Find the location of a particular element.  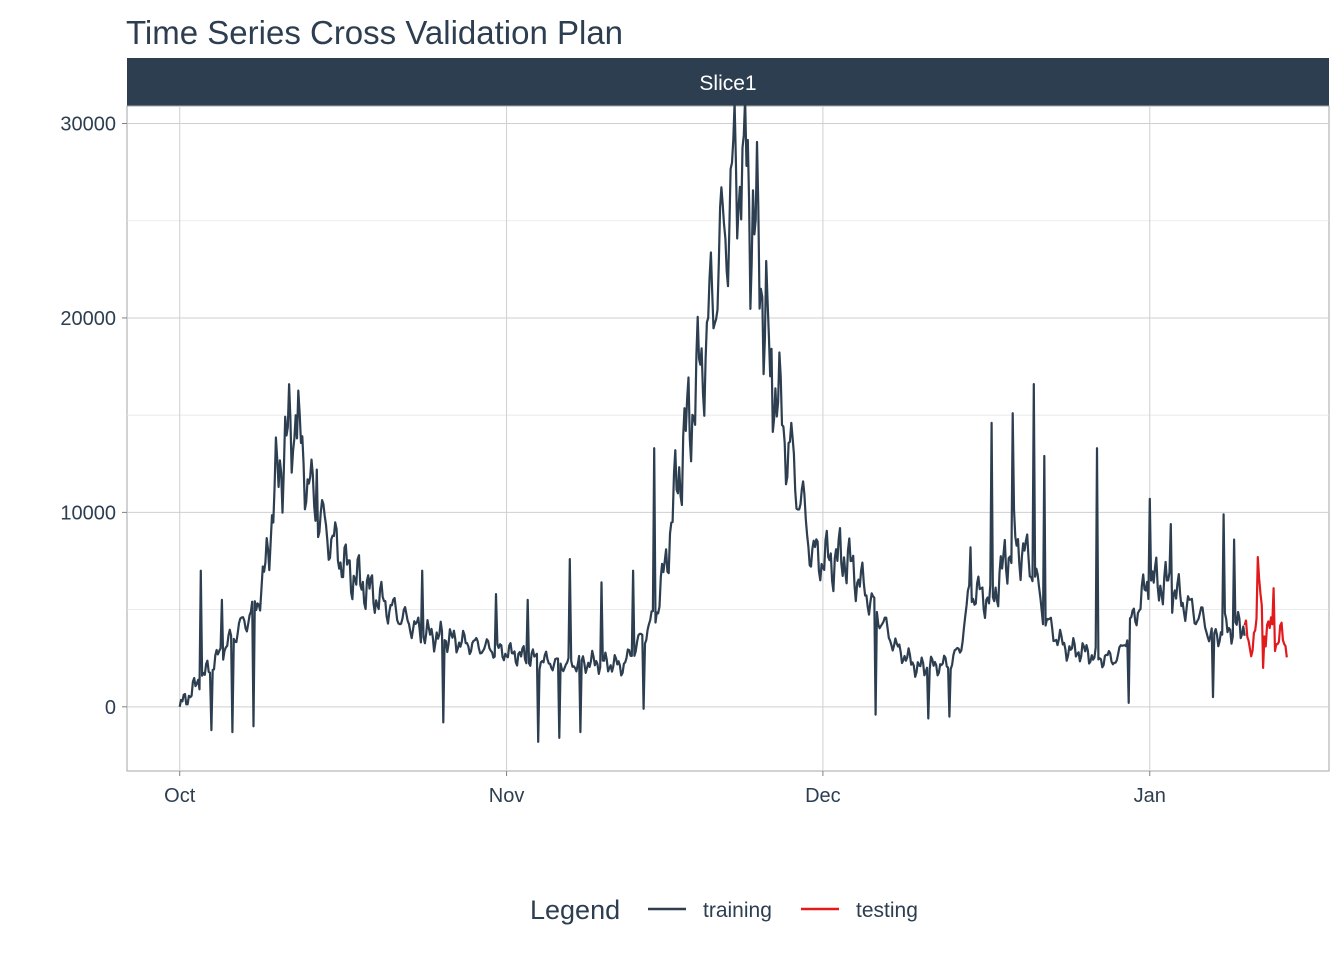

y-tick-label: 20000 is located at coordinates (88, 319).